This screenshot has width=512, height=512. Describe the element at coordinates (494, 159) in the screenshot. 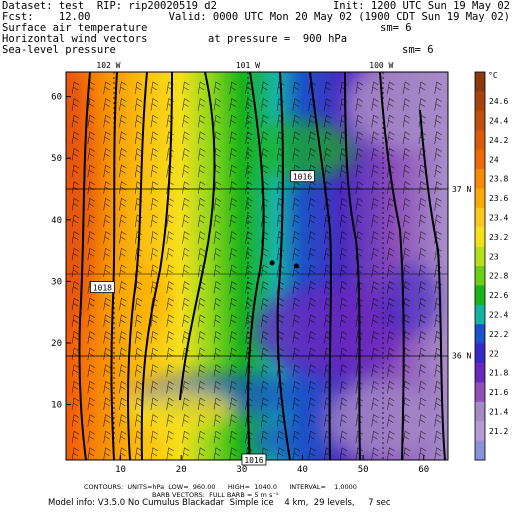

I see `colorbar-label: 24` at that location.